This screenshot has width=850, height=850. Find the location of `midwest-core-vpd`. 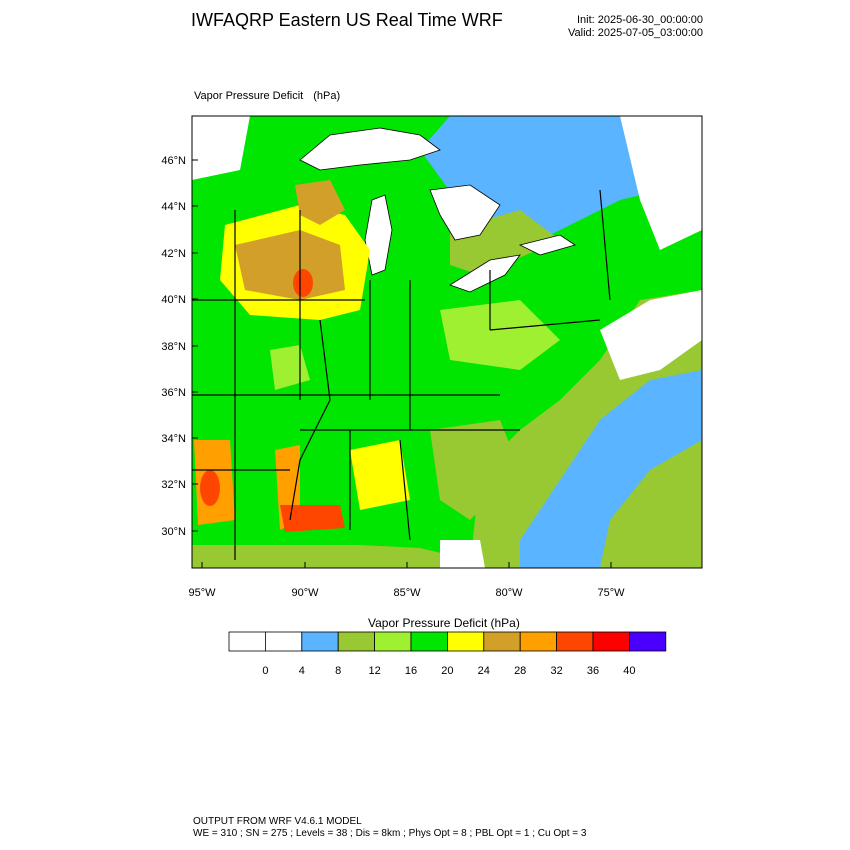

midwest-core-vpd is located at coordinates (290, 265).